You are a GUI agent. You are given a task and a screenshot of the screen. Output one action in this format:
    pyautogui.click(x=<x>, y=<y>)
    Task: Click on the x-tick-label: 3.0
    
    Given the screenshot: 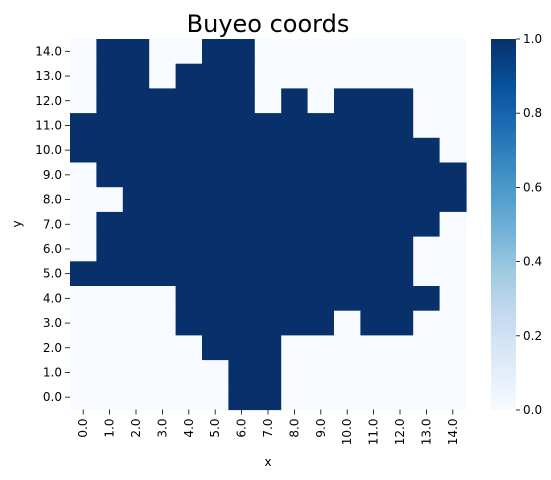 What is the action you would take?
    pyautogui.click(x=162, y=428)
    